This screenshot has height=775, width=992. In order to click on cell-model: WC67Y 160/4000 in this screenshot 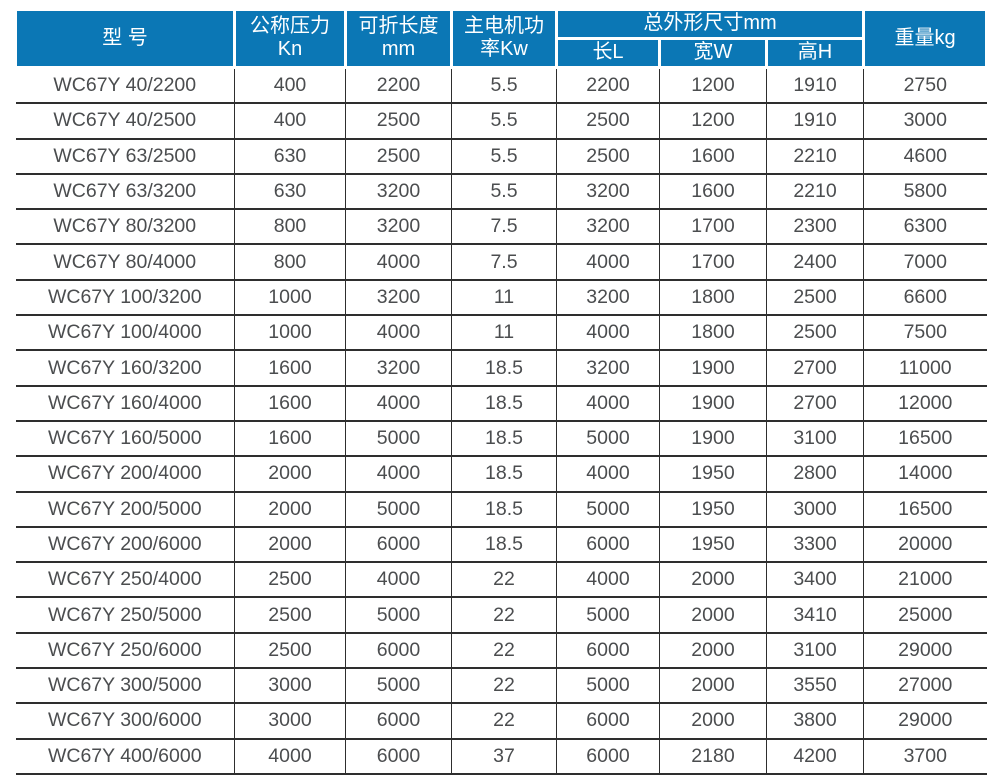, I will do `click(125, 403)`.